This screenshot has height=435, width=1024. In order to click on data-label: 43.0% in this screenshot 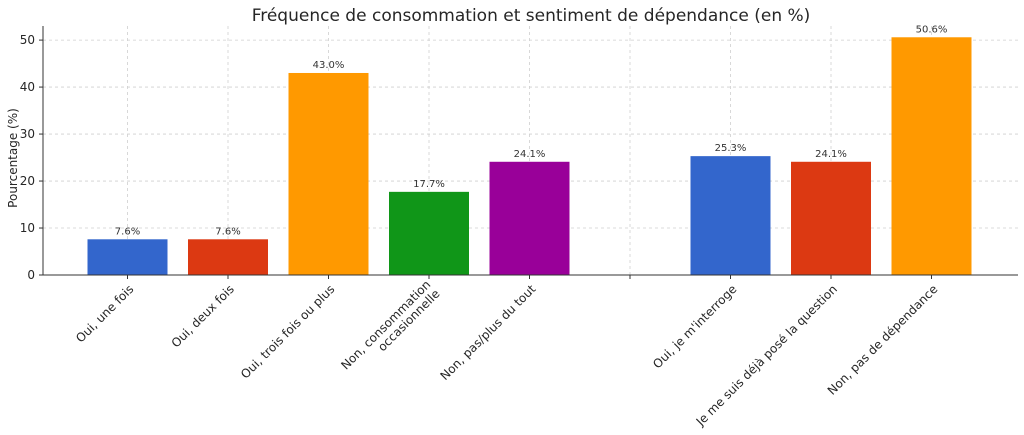, I will do `click(329, 65)`.